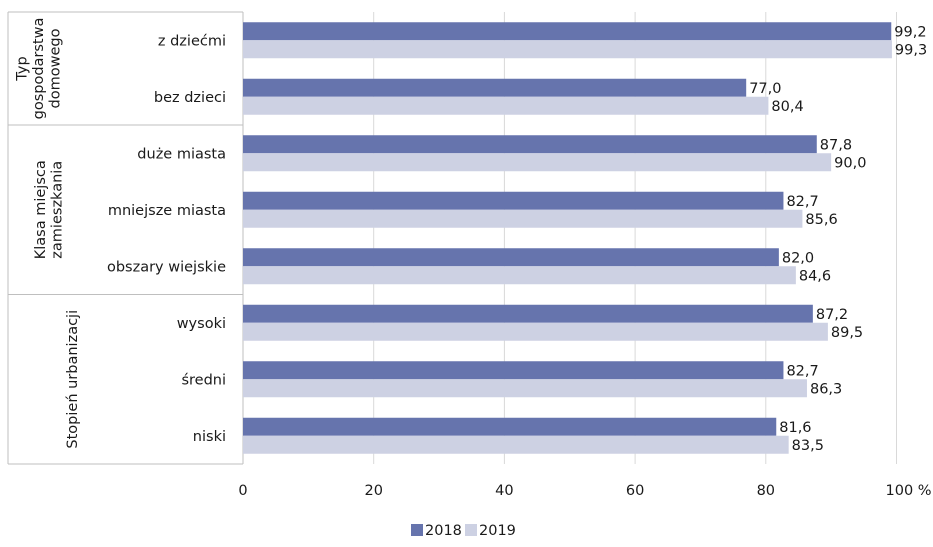 This screenshot has width=933, height=547. What do you see at coordinates (495, 87) in the screenshot?
I see `bar-2018-bez-dzieci` at bounding box center [495, 87].